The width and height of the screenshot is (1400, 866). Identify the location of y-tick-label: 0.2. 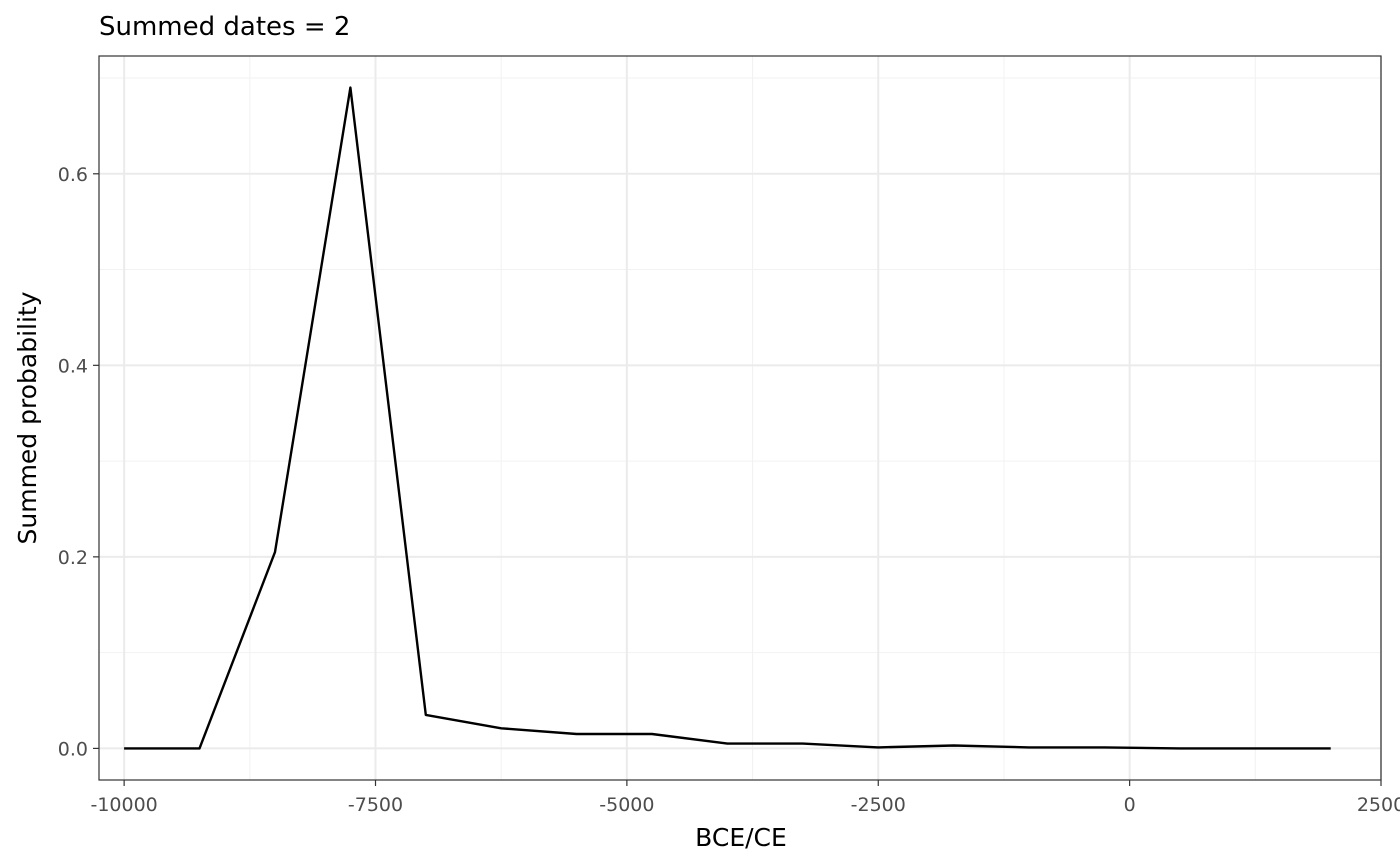
(73, 558).